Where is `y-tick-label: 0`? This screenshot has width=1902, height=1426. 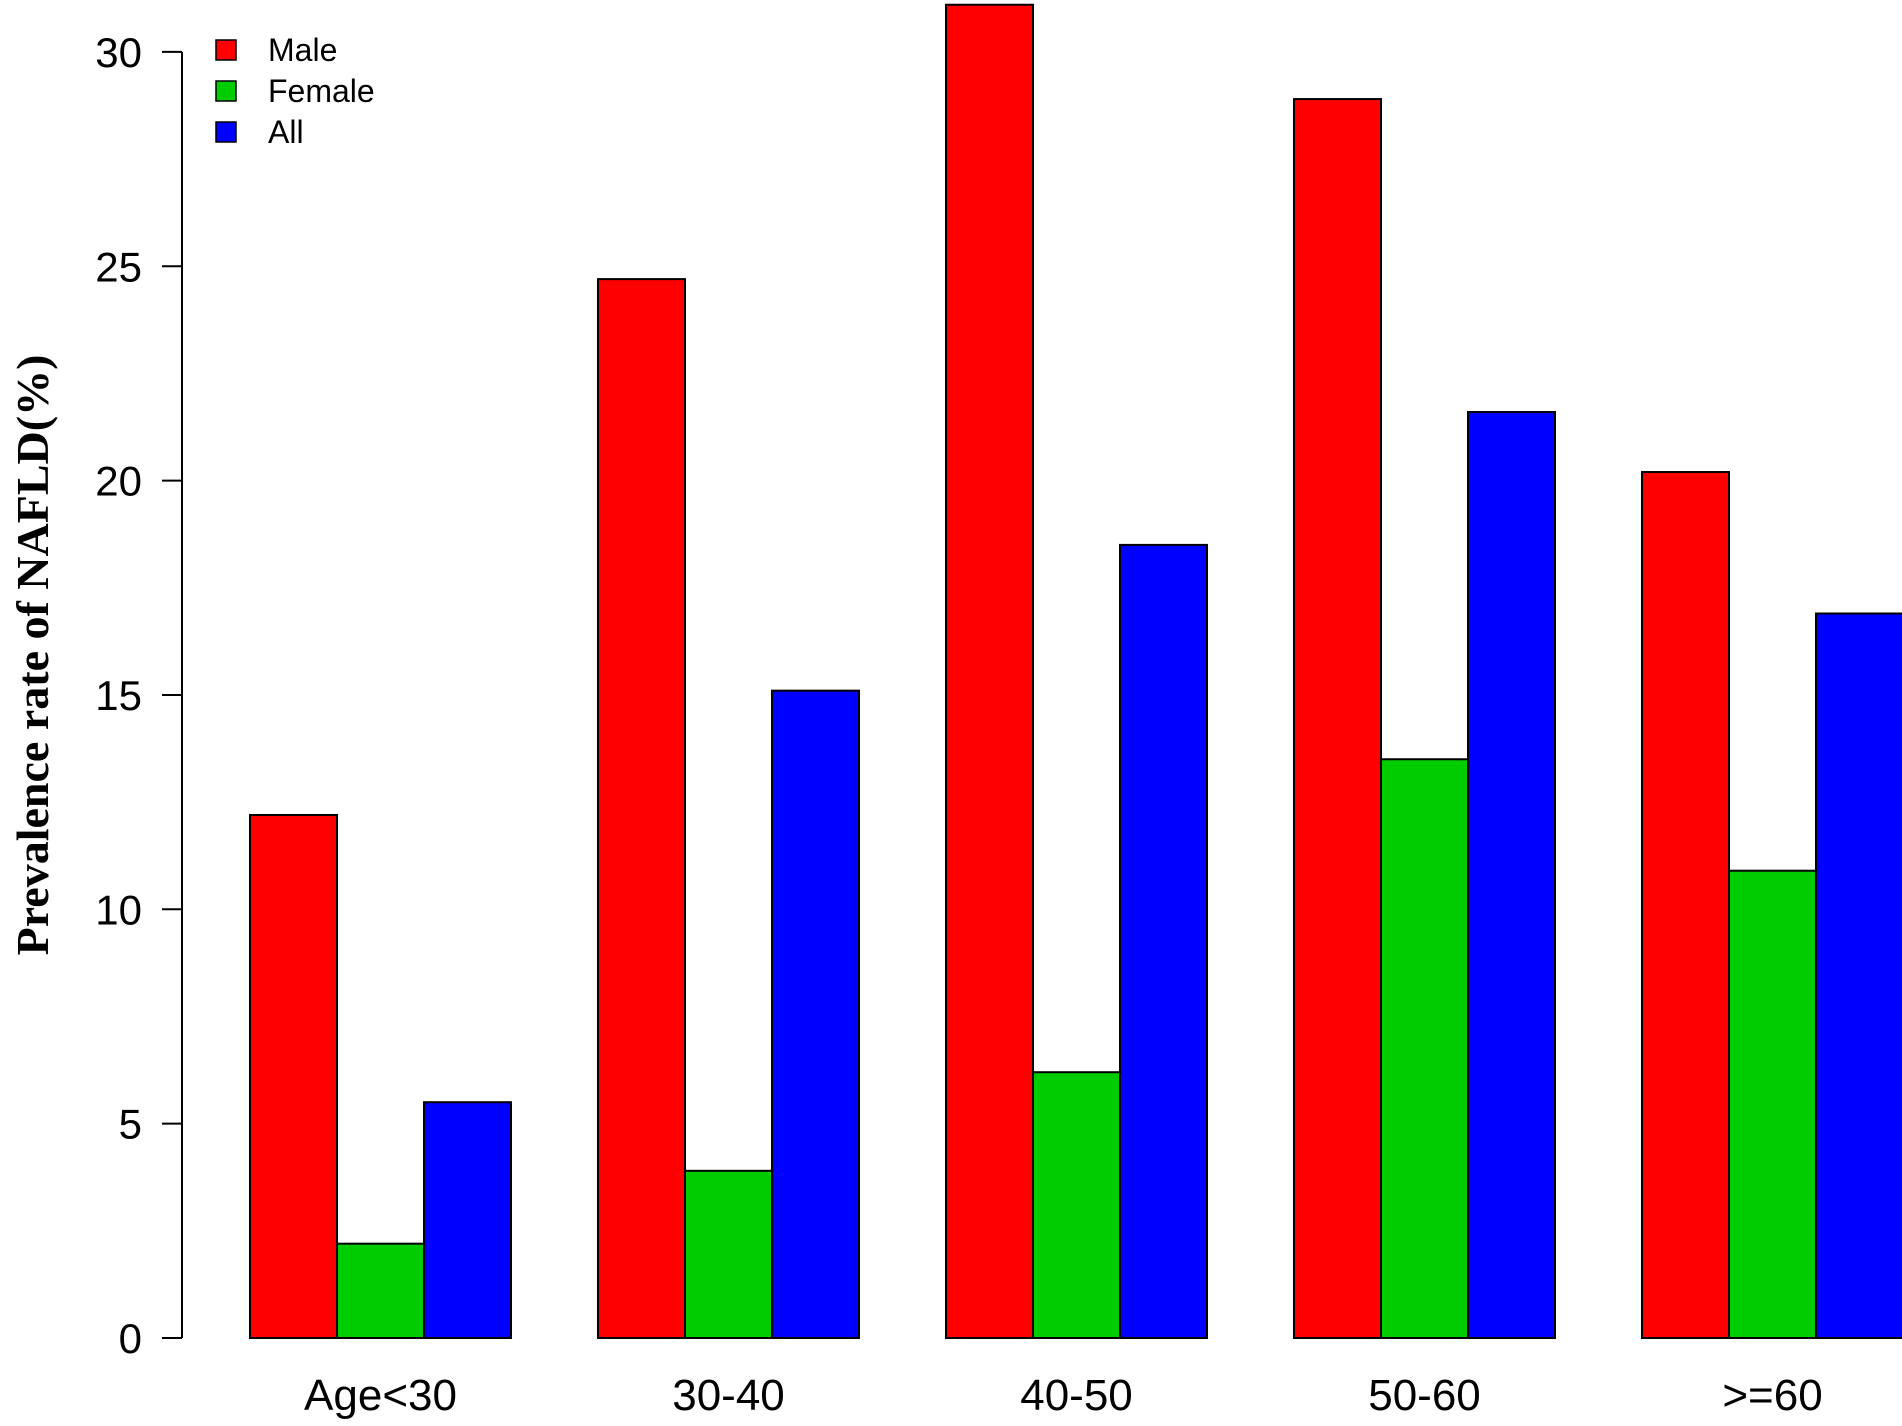 y-tick-label: 0 is located at coordinates (130, 1338).